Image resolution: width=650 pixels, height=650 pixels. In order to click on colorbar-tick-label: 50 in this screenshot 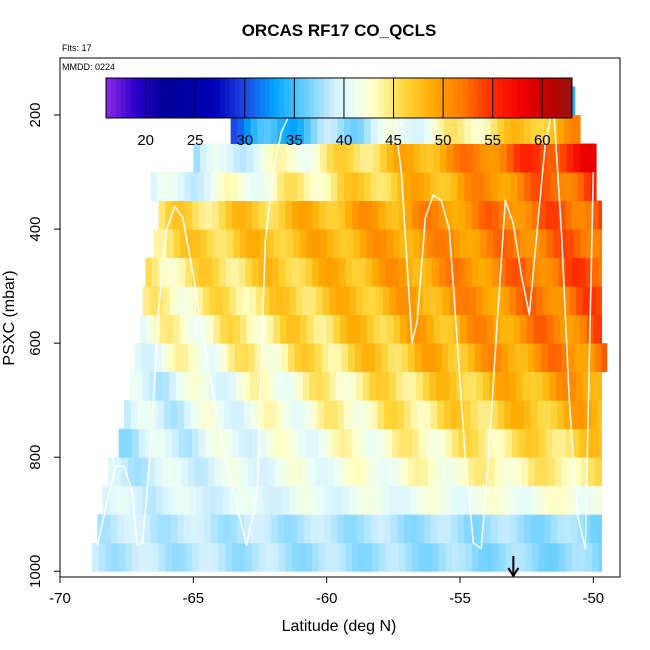, I will do `click(443, 140)`.